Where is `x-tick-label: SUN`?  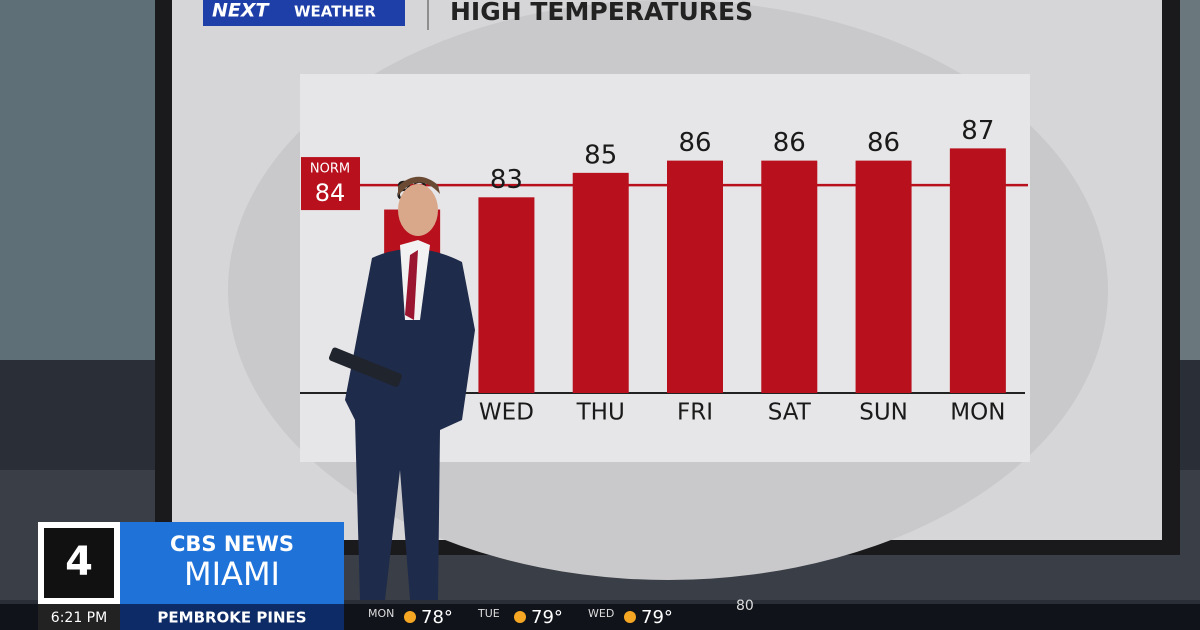
x-tick-label: SUN is located at coordinates (883, 413).